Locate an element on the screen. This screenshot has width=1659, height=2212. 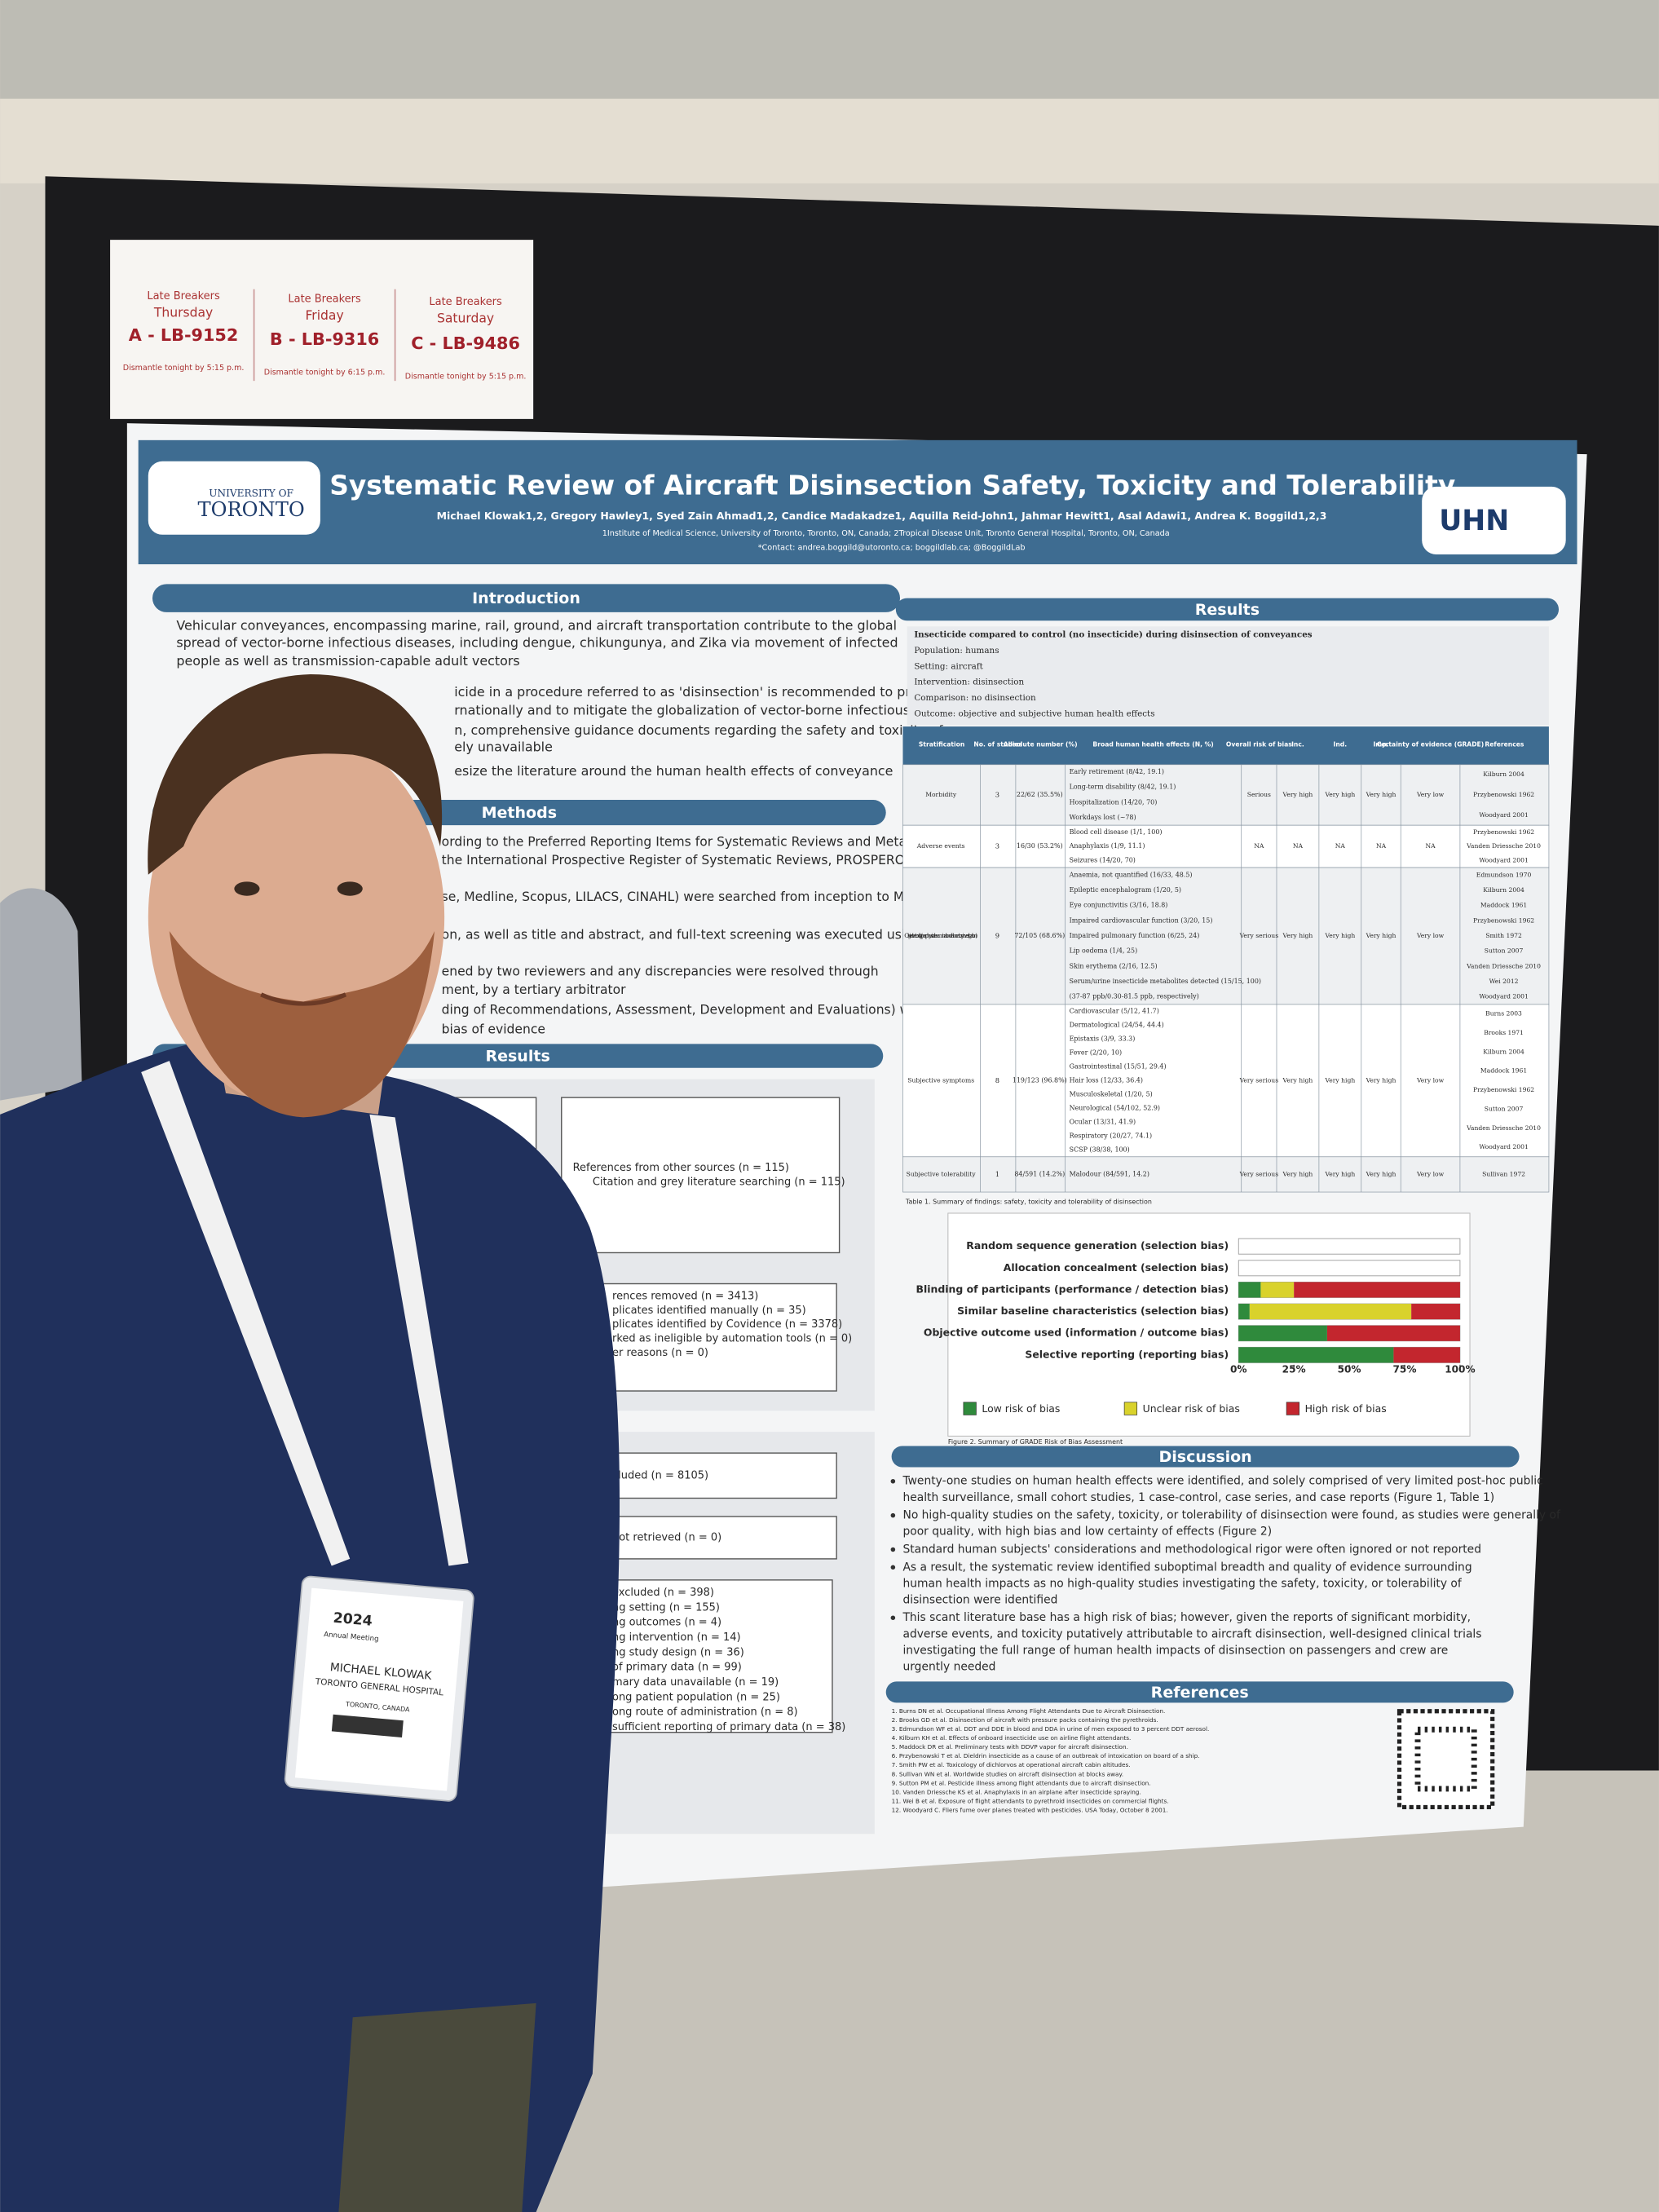
cell: Hospitalization (14/20, 70) is located at coordinates (1114, 802).